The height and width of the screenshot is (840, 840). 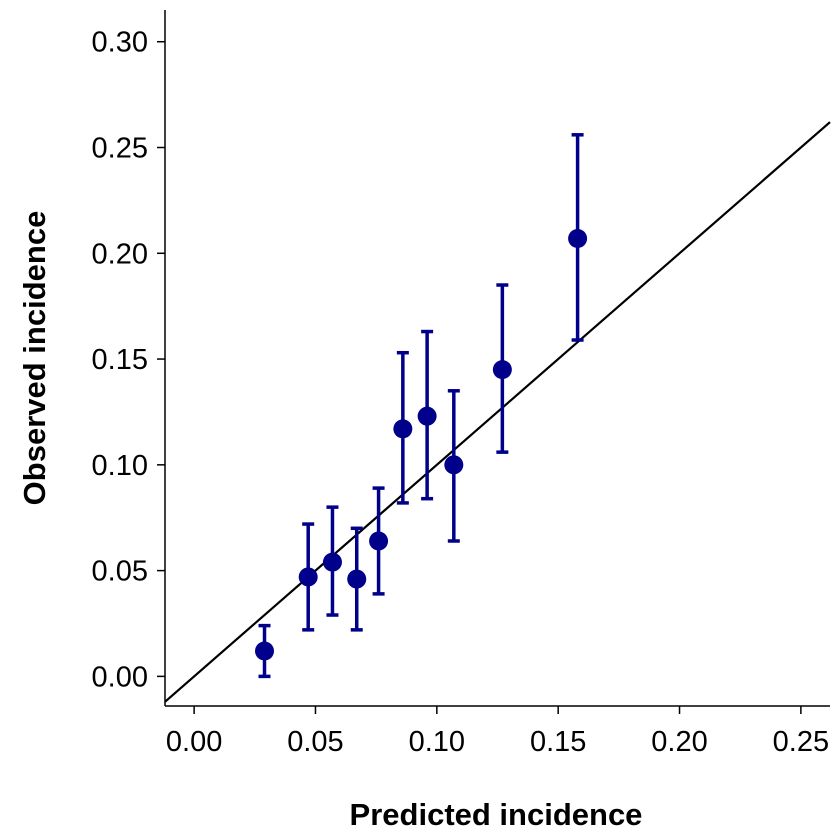 I want to click on x-tick-label: 0.10, so click(x=437, y=742).